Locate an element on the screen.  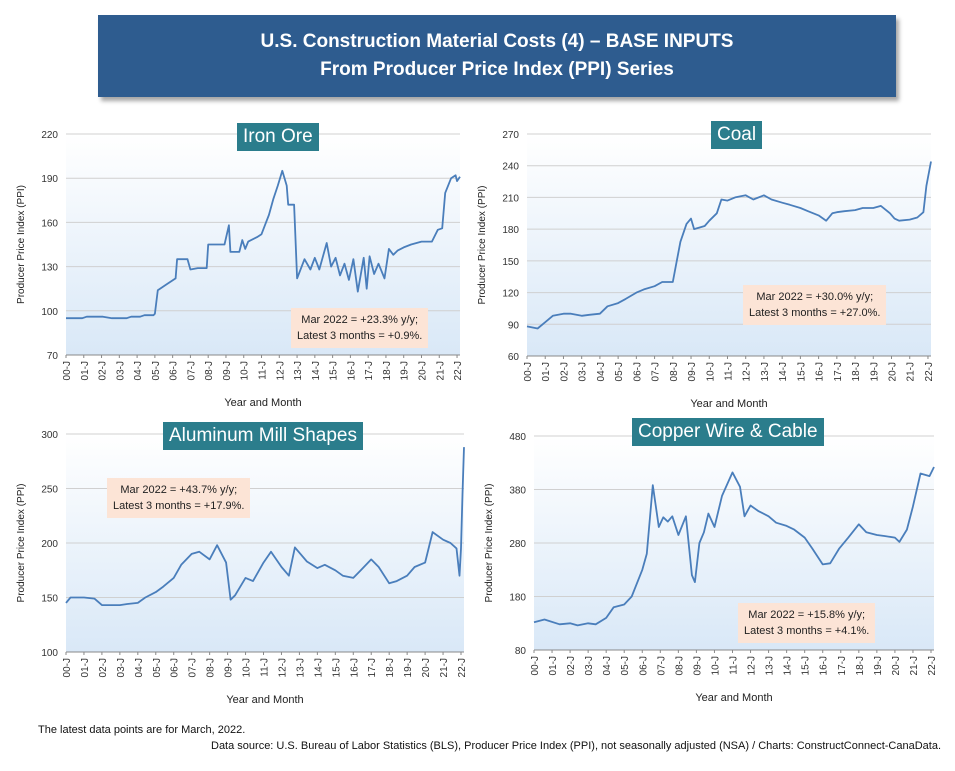
y-tick-label: 480 is located at coordinates (517, 437).